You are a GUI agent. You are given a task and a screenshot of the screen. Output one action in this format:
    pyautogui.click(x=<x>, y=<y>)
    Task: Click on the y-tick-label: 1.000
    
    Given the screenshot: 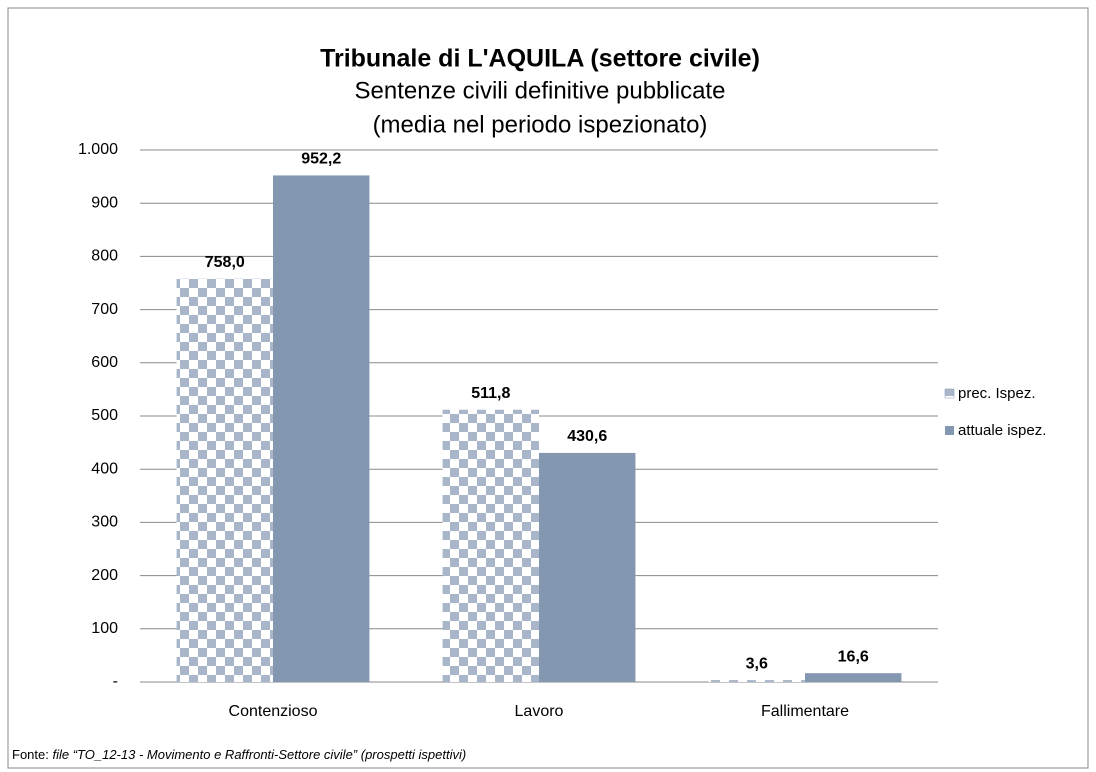 What is the action you would take?
    pyautogui.click(x=98, y=149)
    